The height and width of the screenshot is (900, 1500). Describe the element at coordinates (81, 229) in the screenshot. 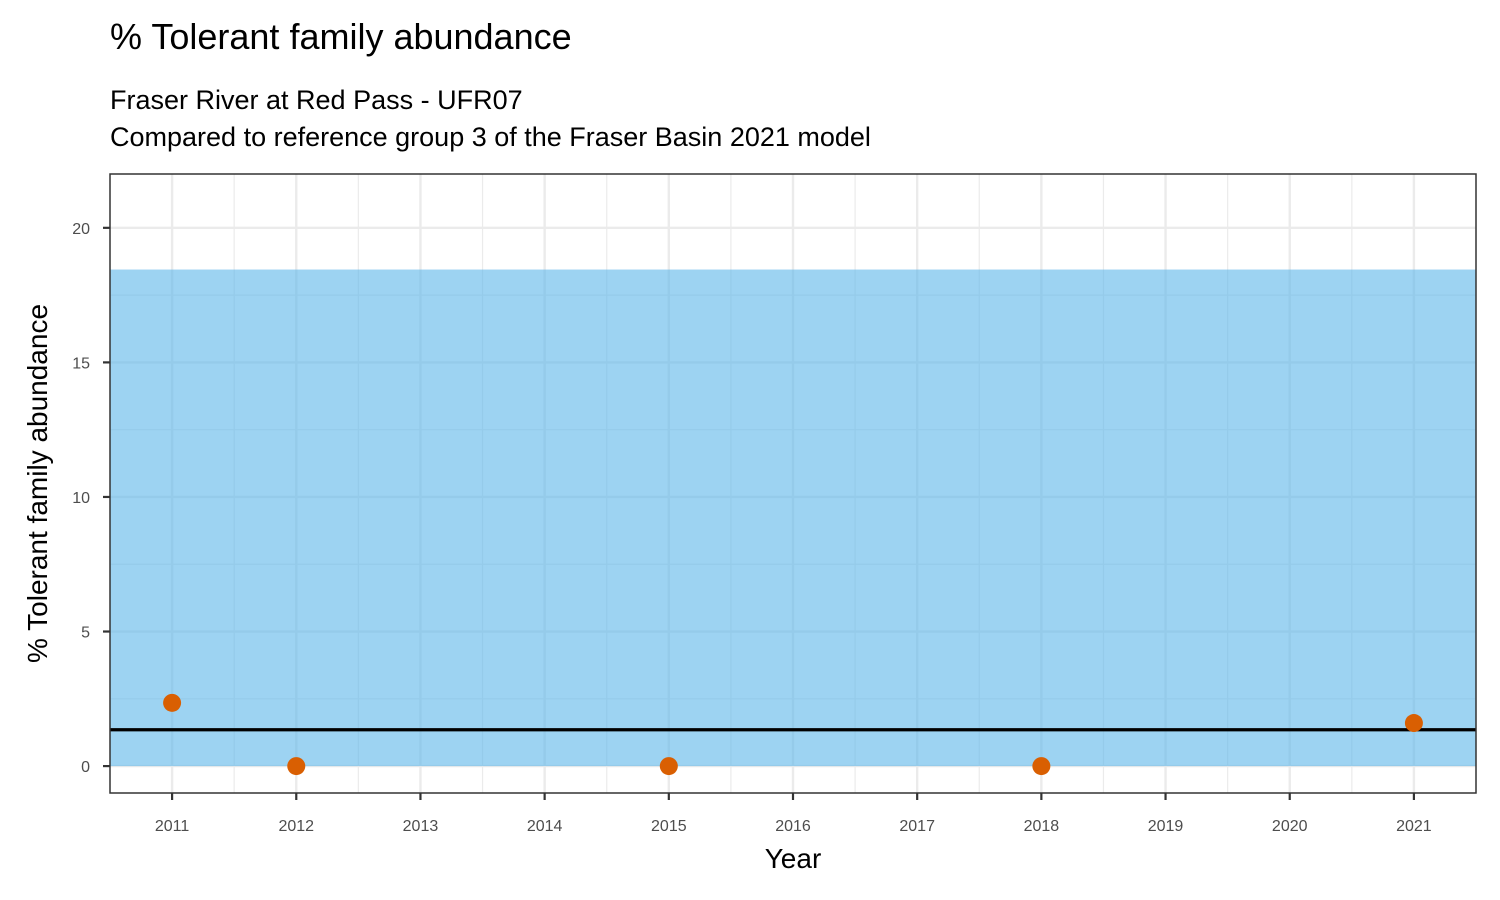

I see `y-tick-label: 20` at that location.